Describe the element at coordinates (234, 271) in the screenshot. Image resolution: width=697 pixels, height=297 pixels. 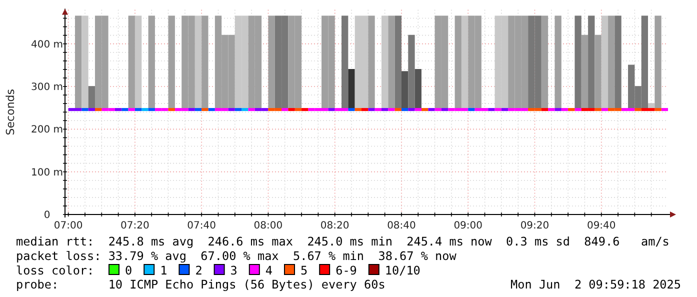
I see `legend-label: 3` at that location.